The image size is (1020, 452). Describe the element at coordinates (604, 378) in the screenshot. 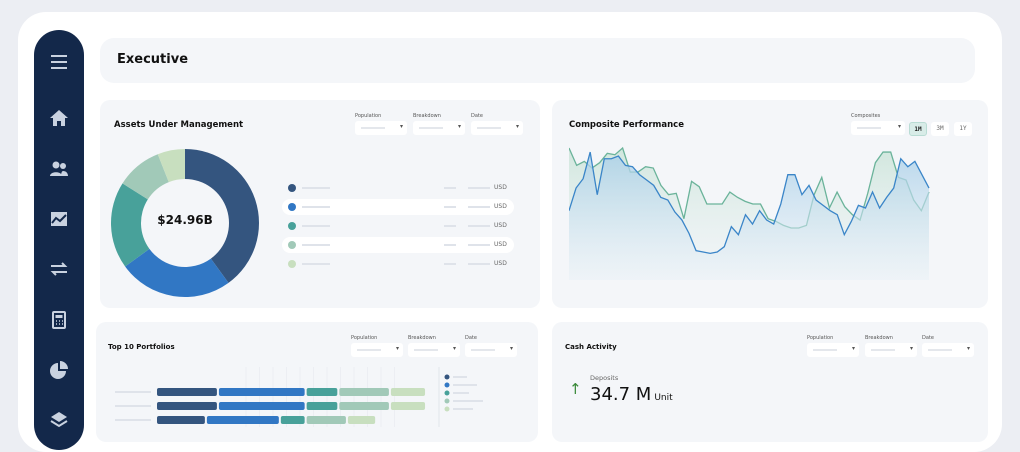

I see `deposits-label: Deposits` at that location.